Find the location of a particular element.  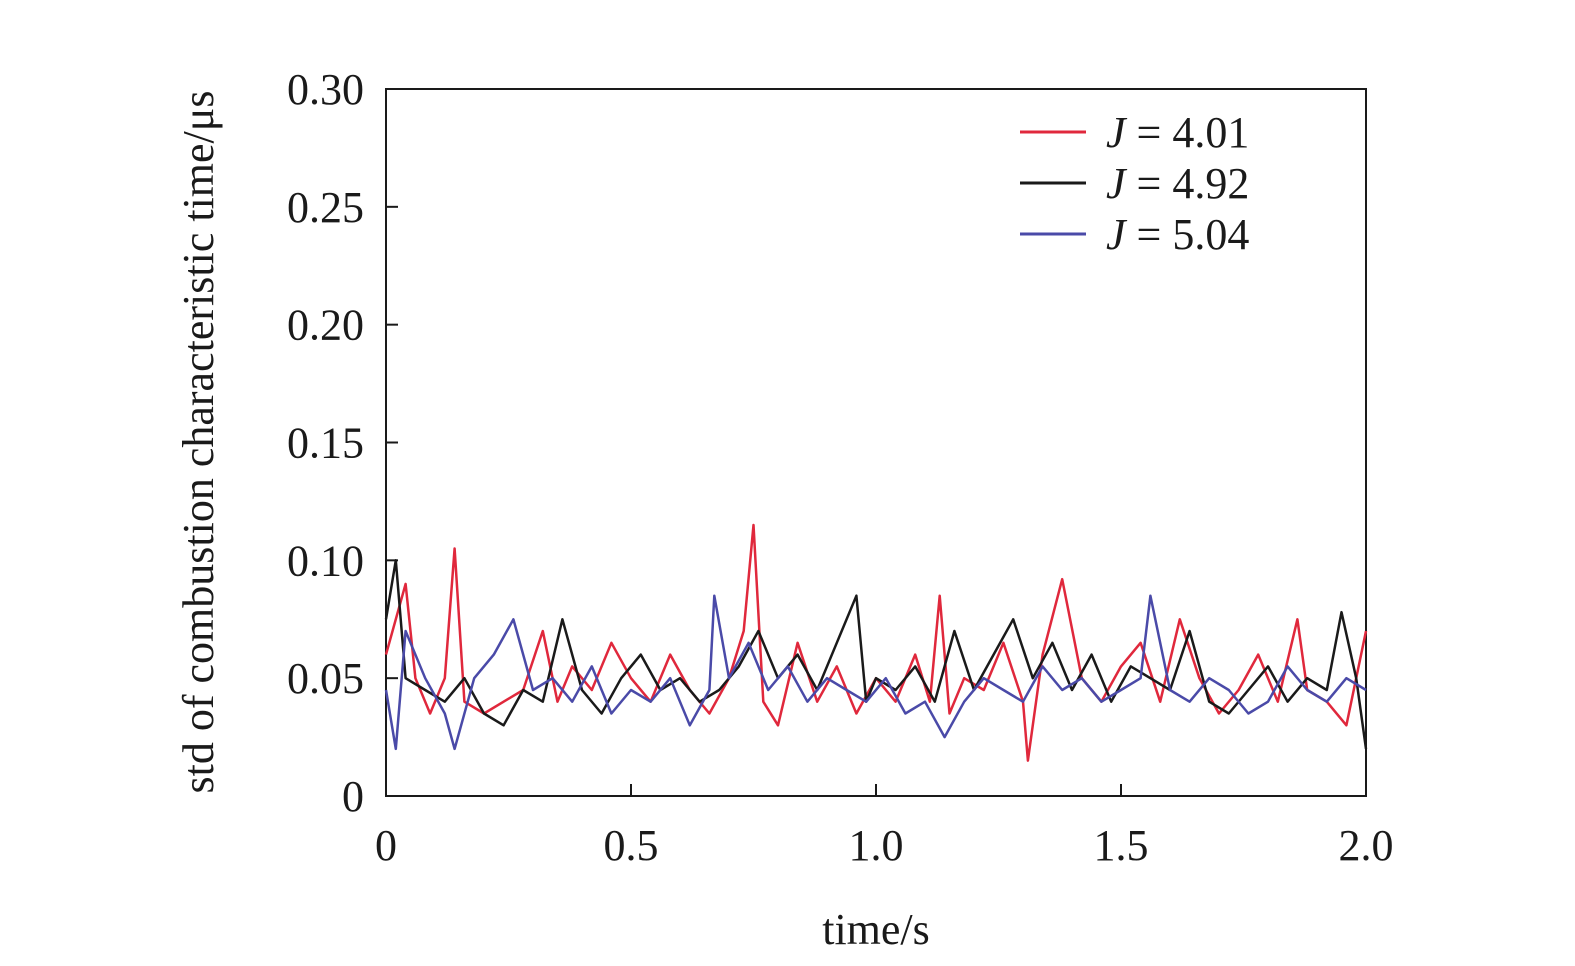

y-tick-label: 0.10 is located at coordinates (325, 560).